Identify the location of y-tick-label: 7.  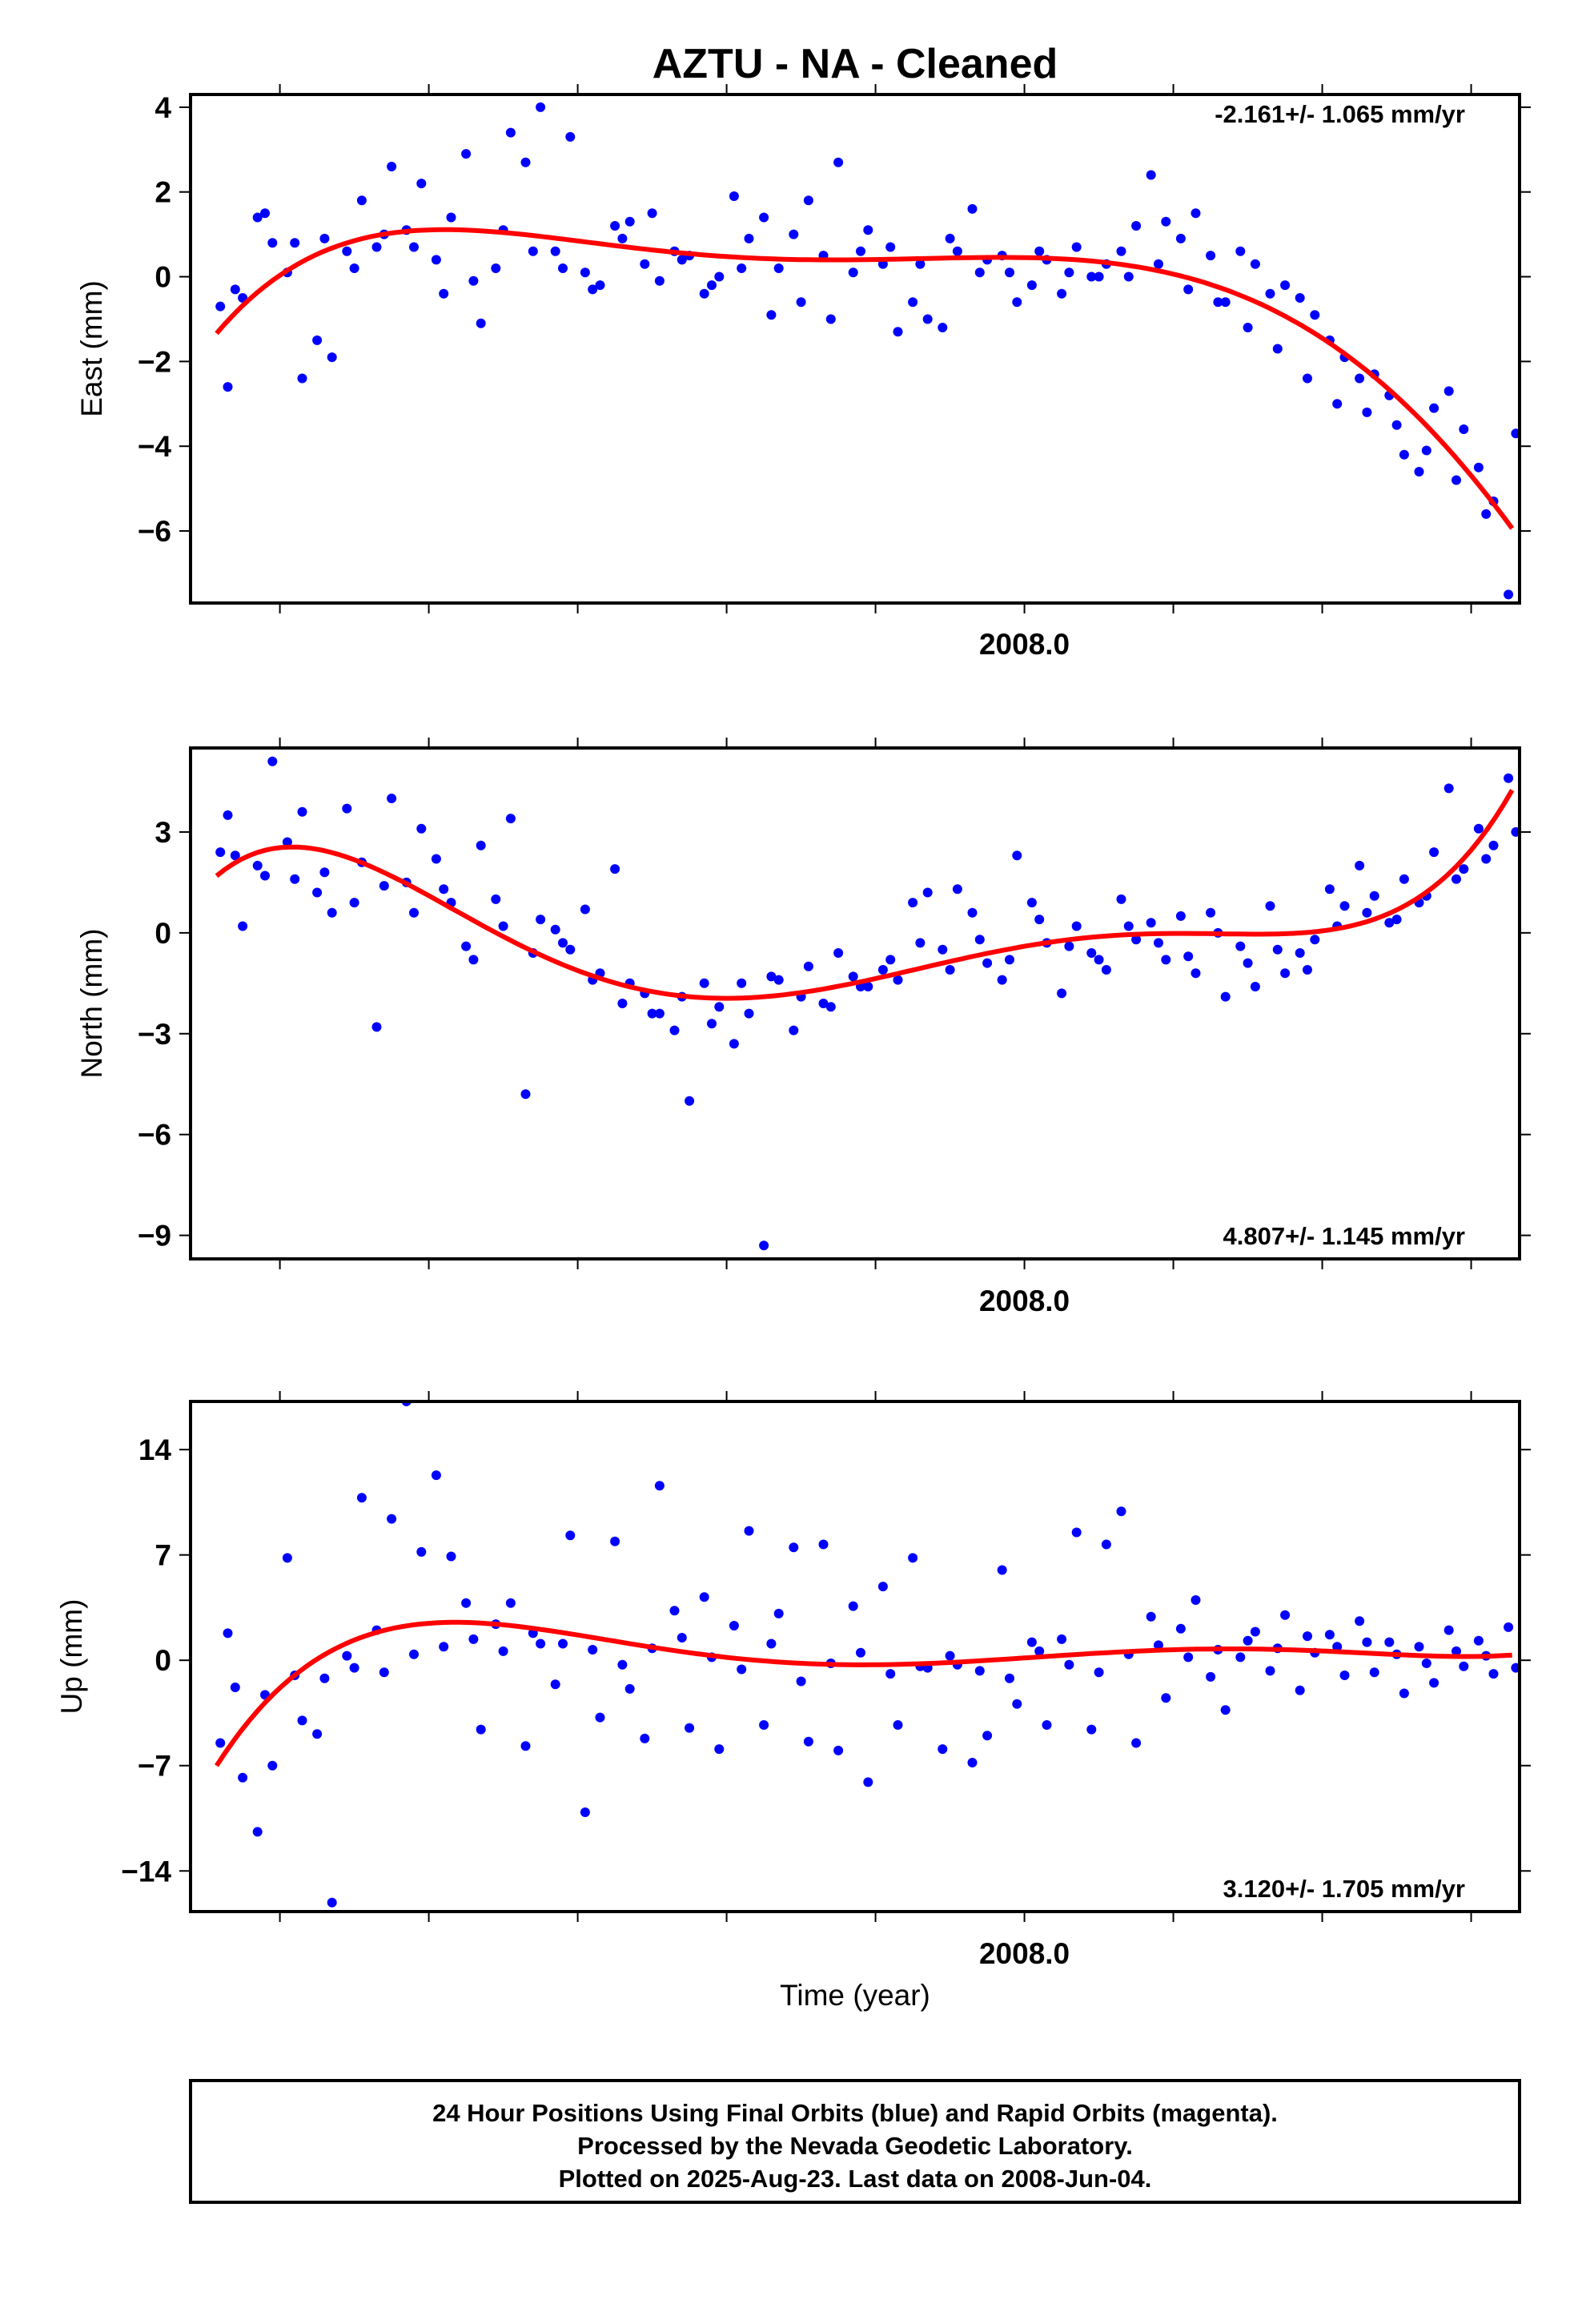
(163, 1555).